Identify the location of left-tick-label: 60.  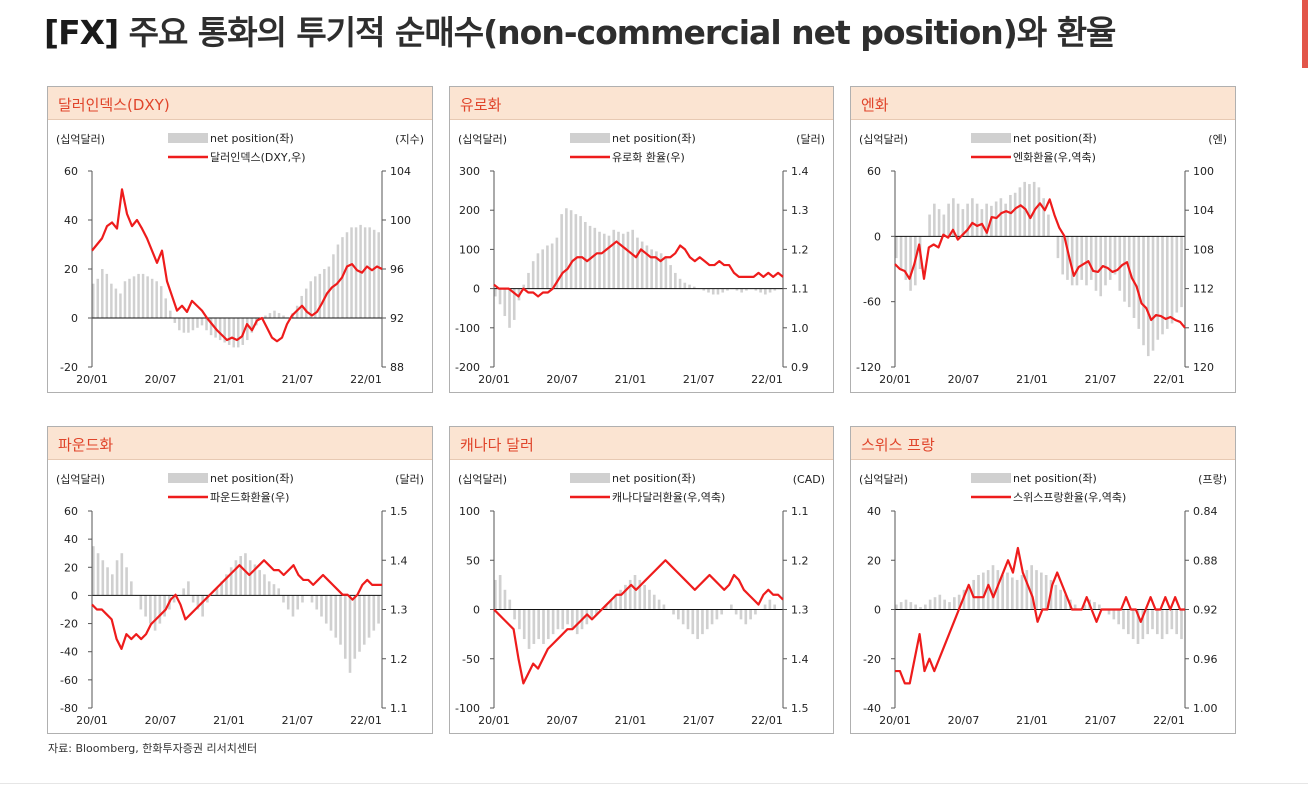
(874, 171).